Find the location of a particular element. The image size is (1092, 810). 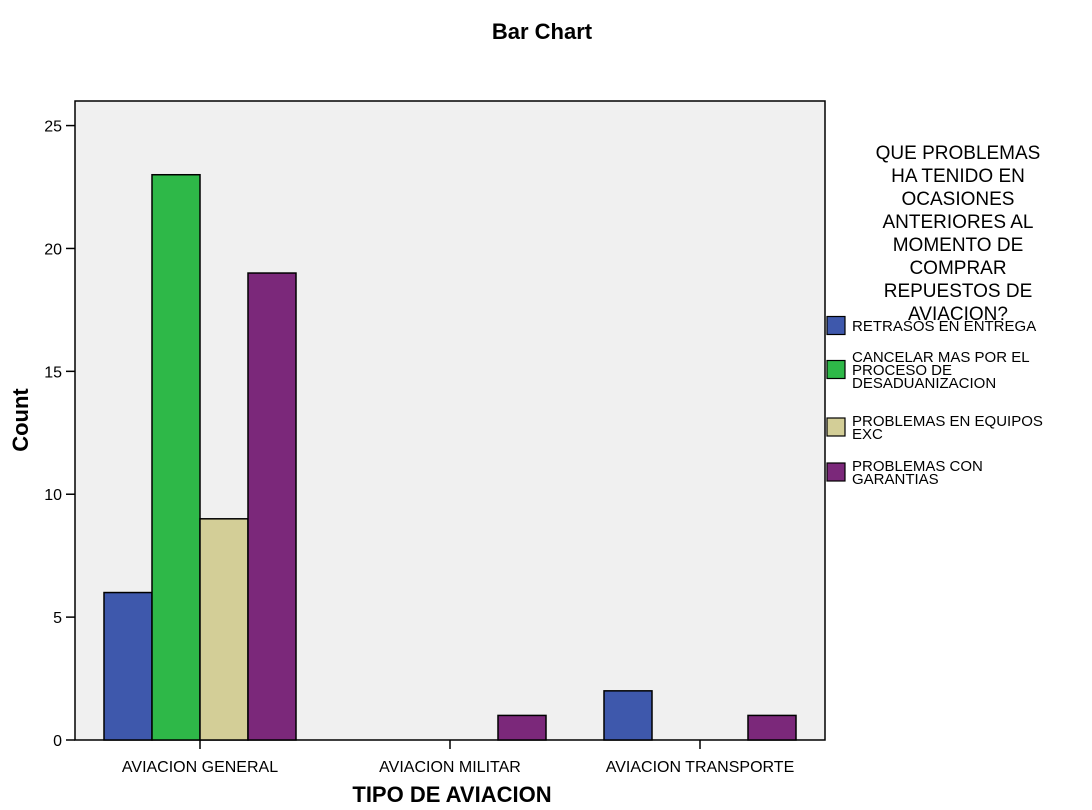

y-tick-label: 0 is located at coordinates (57, 741).